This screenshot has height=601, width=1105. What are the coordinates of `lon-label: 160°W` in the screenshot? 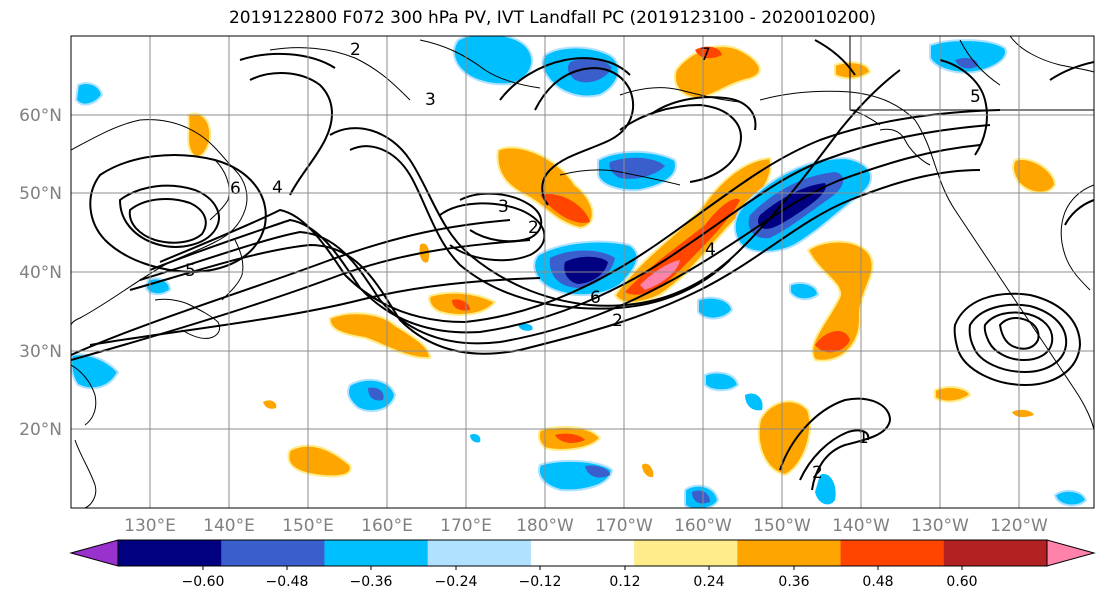 It's located at (703, 526).